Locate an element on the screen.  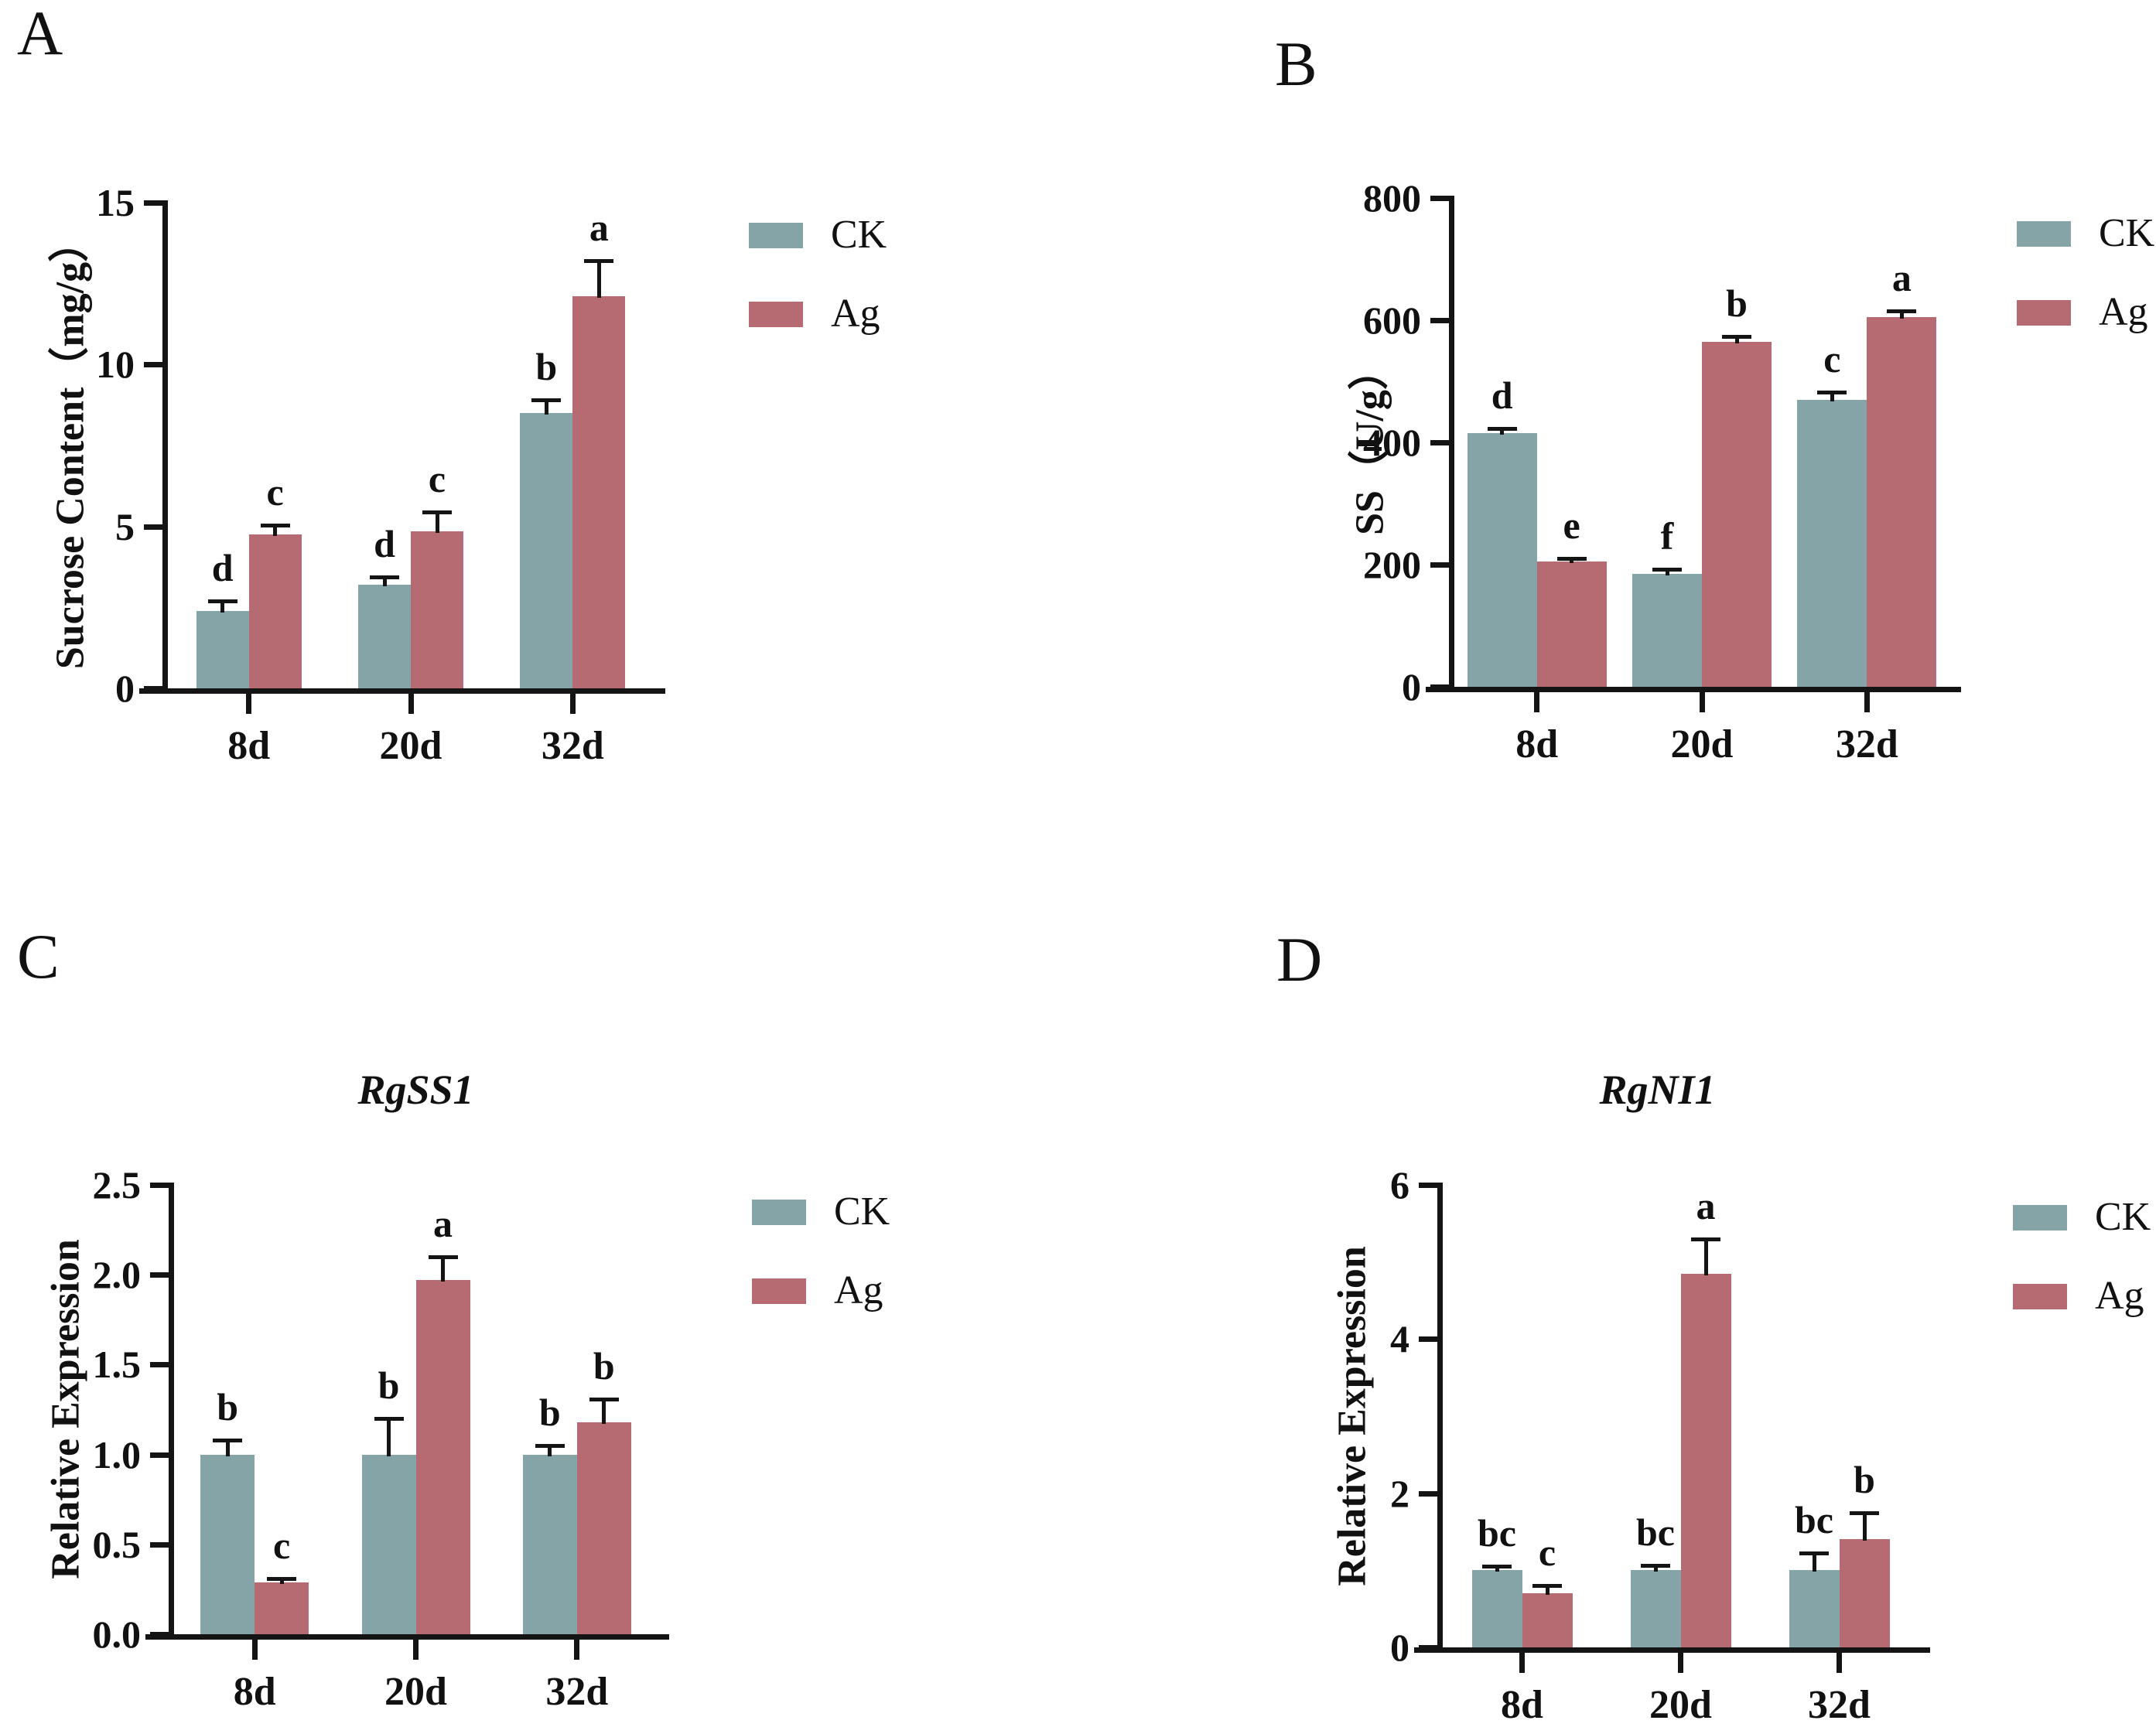
legend-b: CK Ag is located at coordinates (2085, 273).